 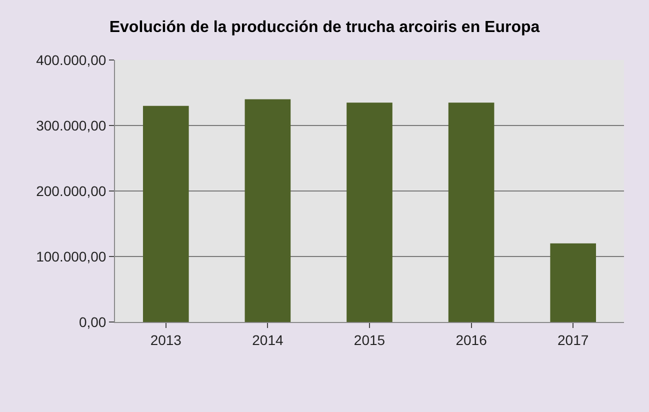 I want to click on chart-title: Evolución de la producción de trucha arcoiris en Europa, so click(x=324, y=27).